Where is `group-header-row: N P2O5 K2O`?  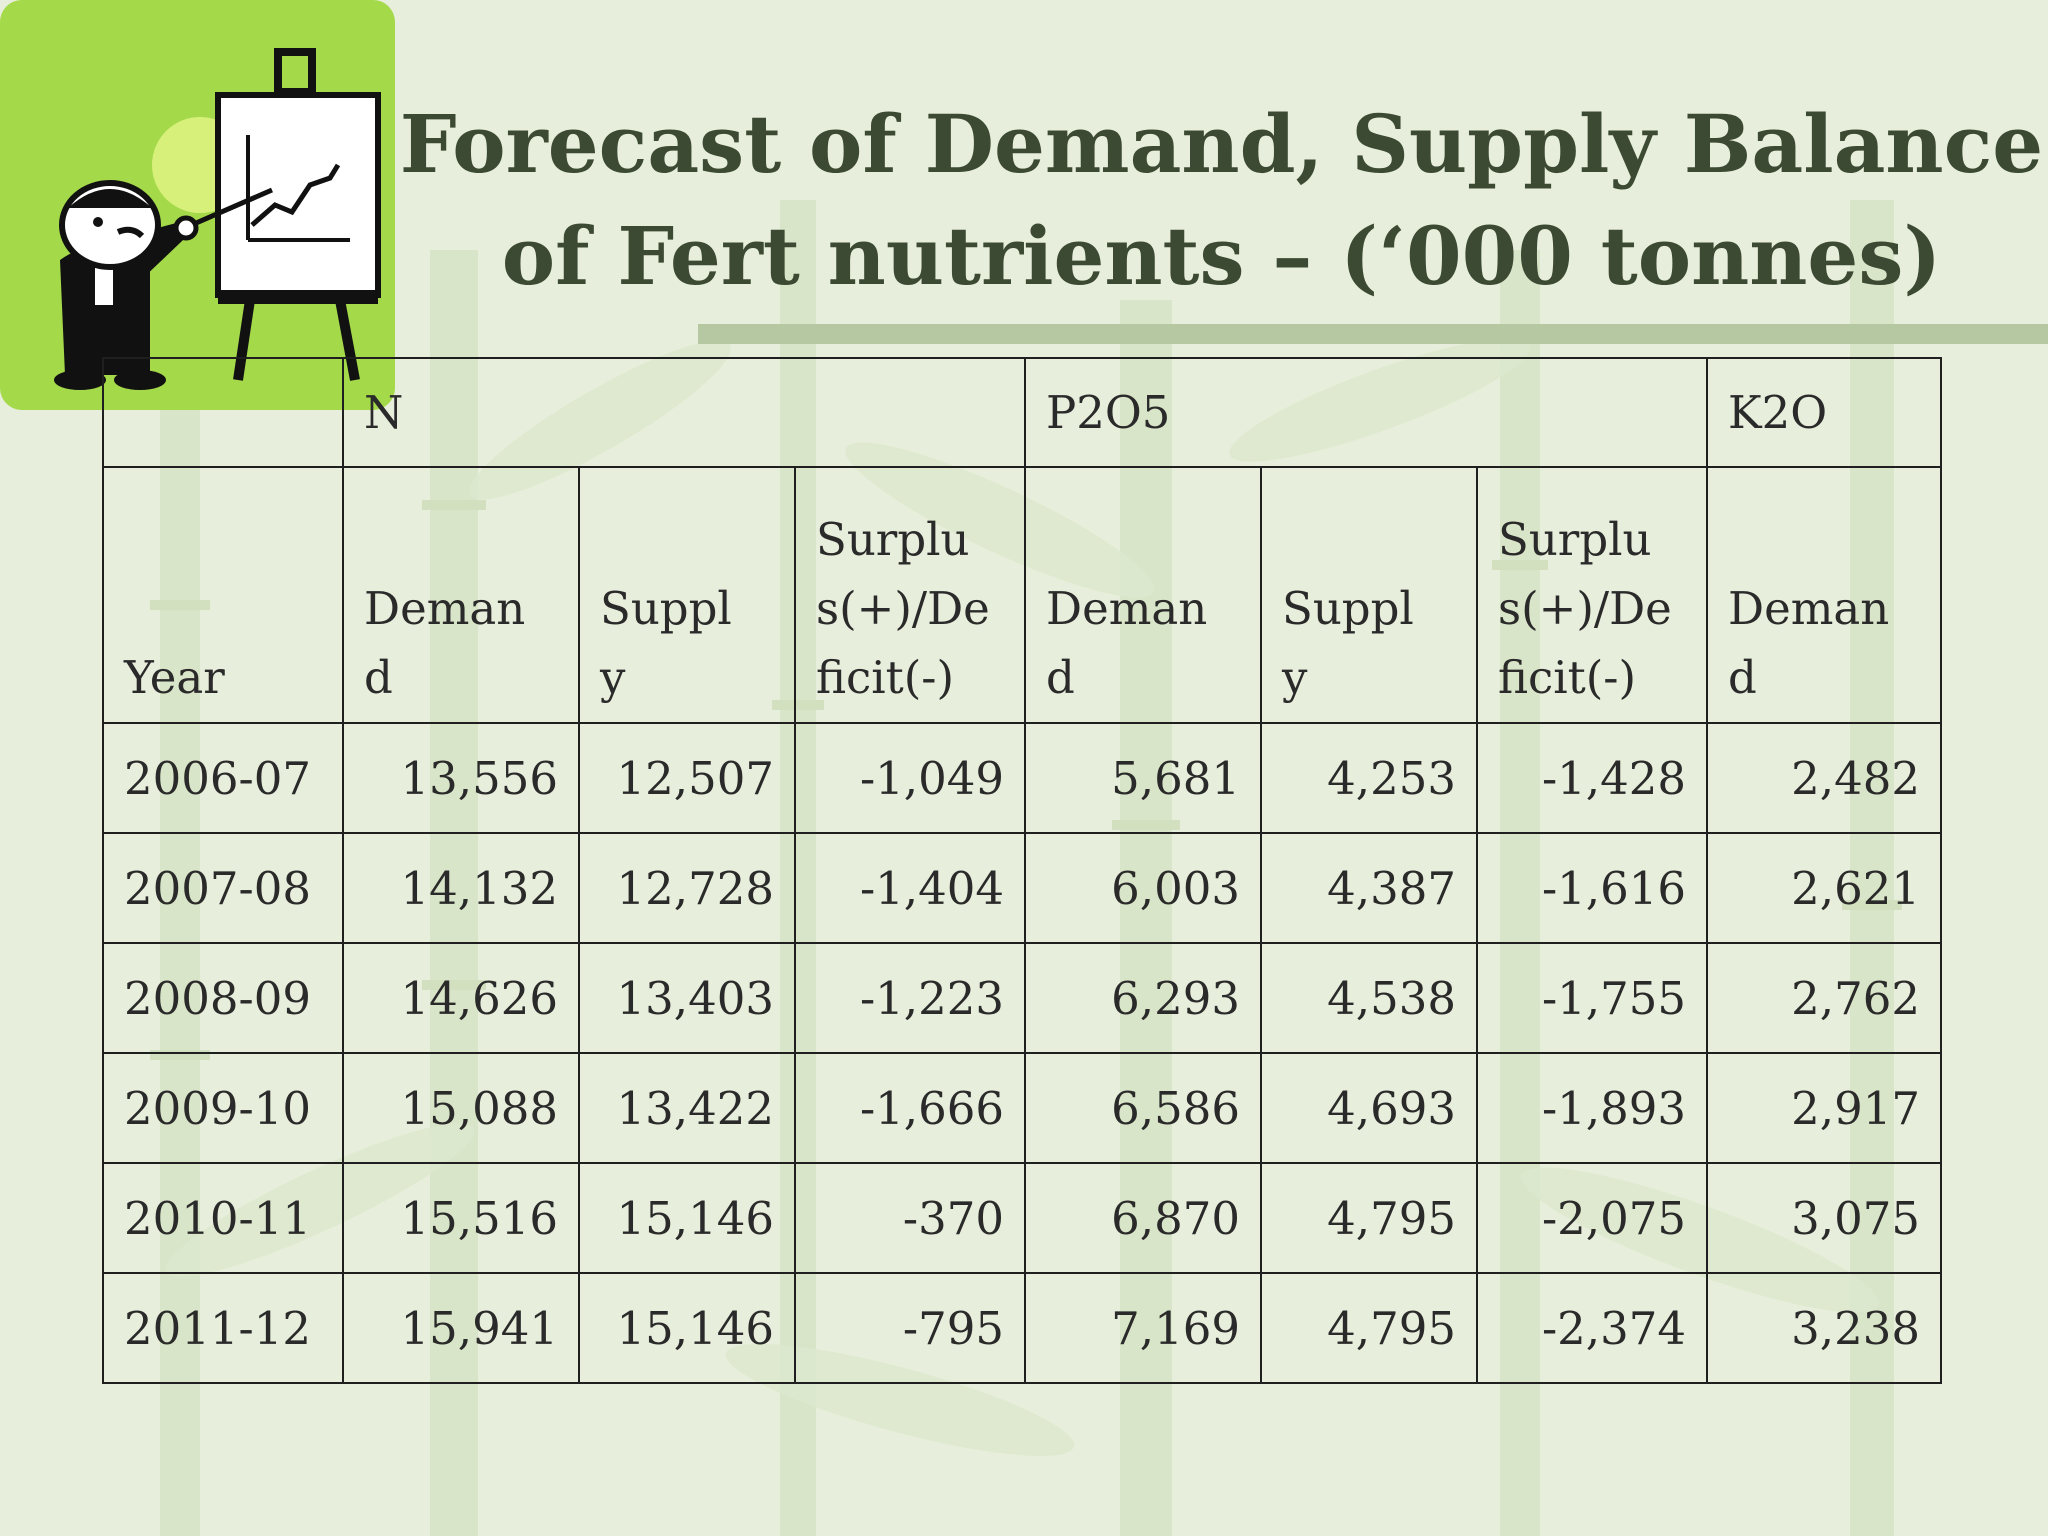
group-header-row: N P2O5 K2O is located at coordinates (1022, 412).